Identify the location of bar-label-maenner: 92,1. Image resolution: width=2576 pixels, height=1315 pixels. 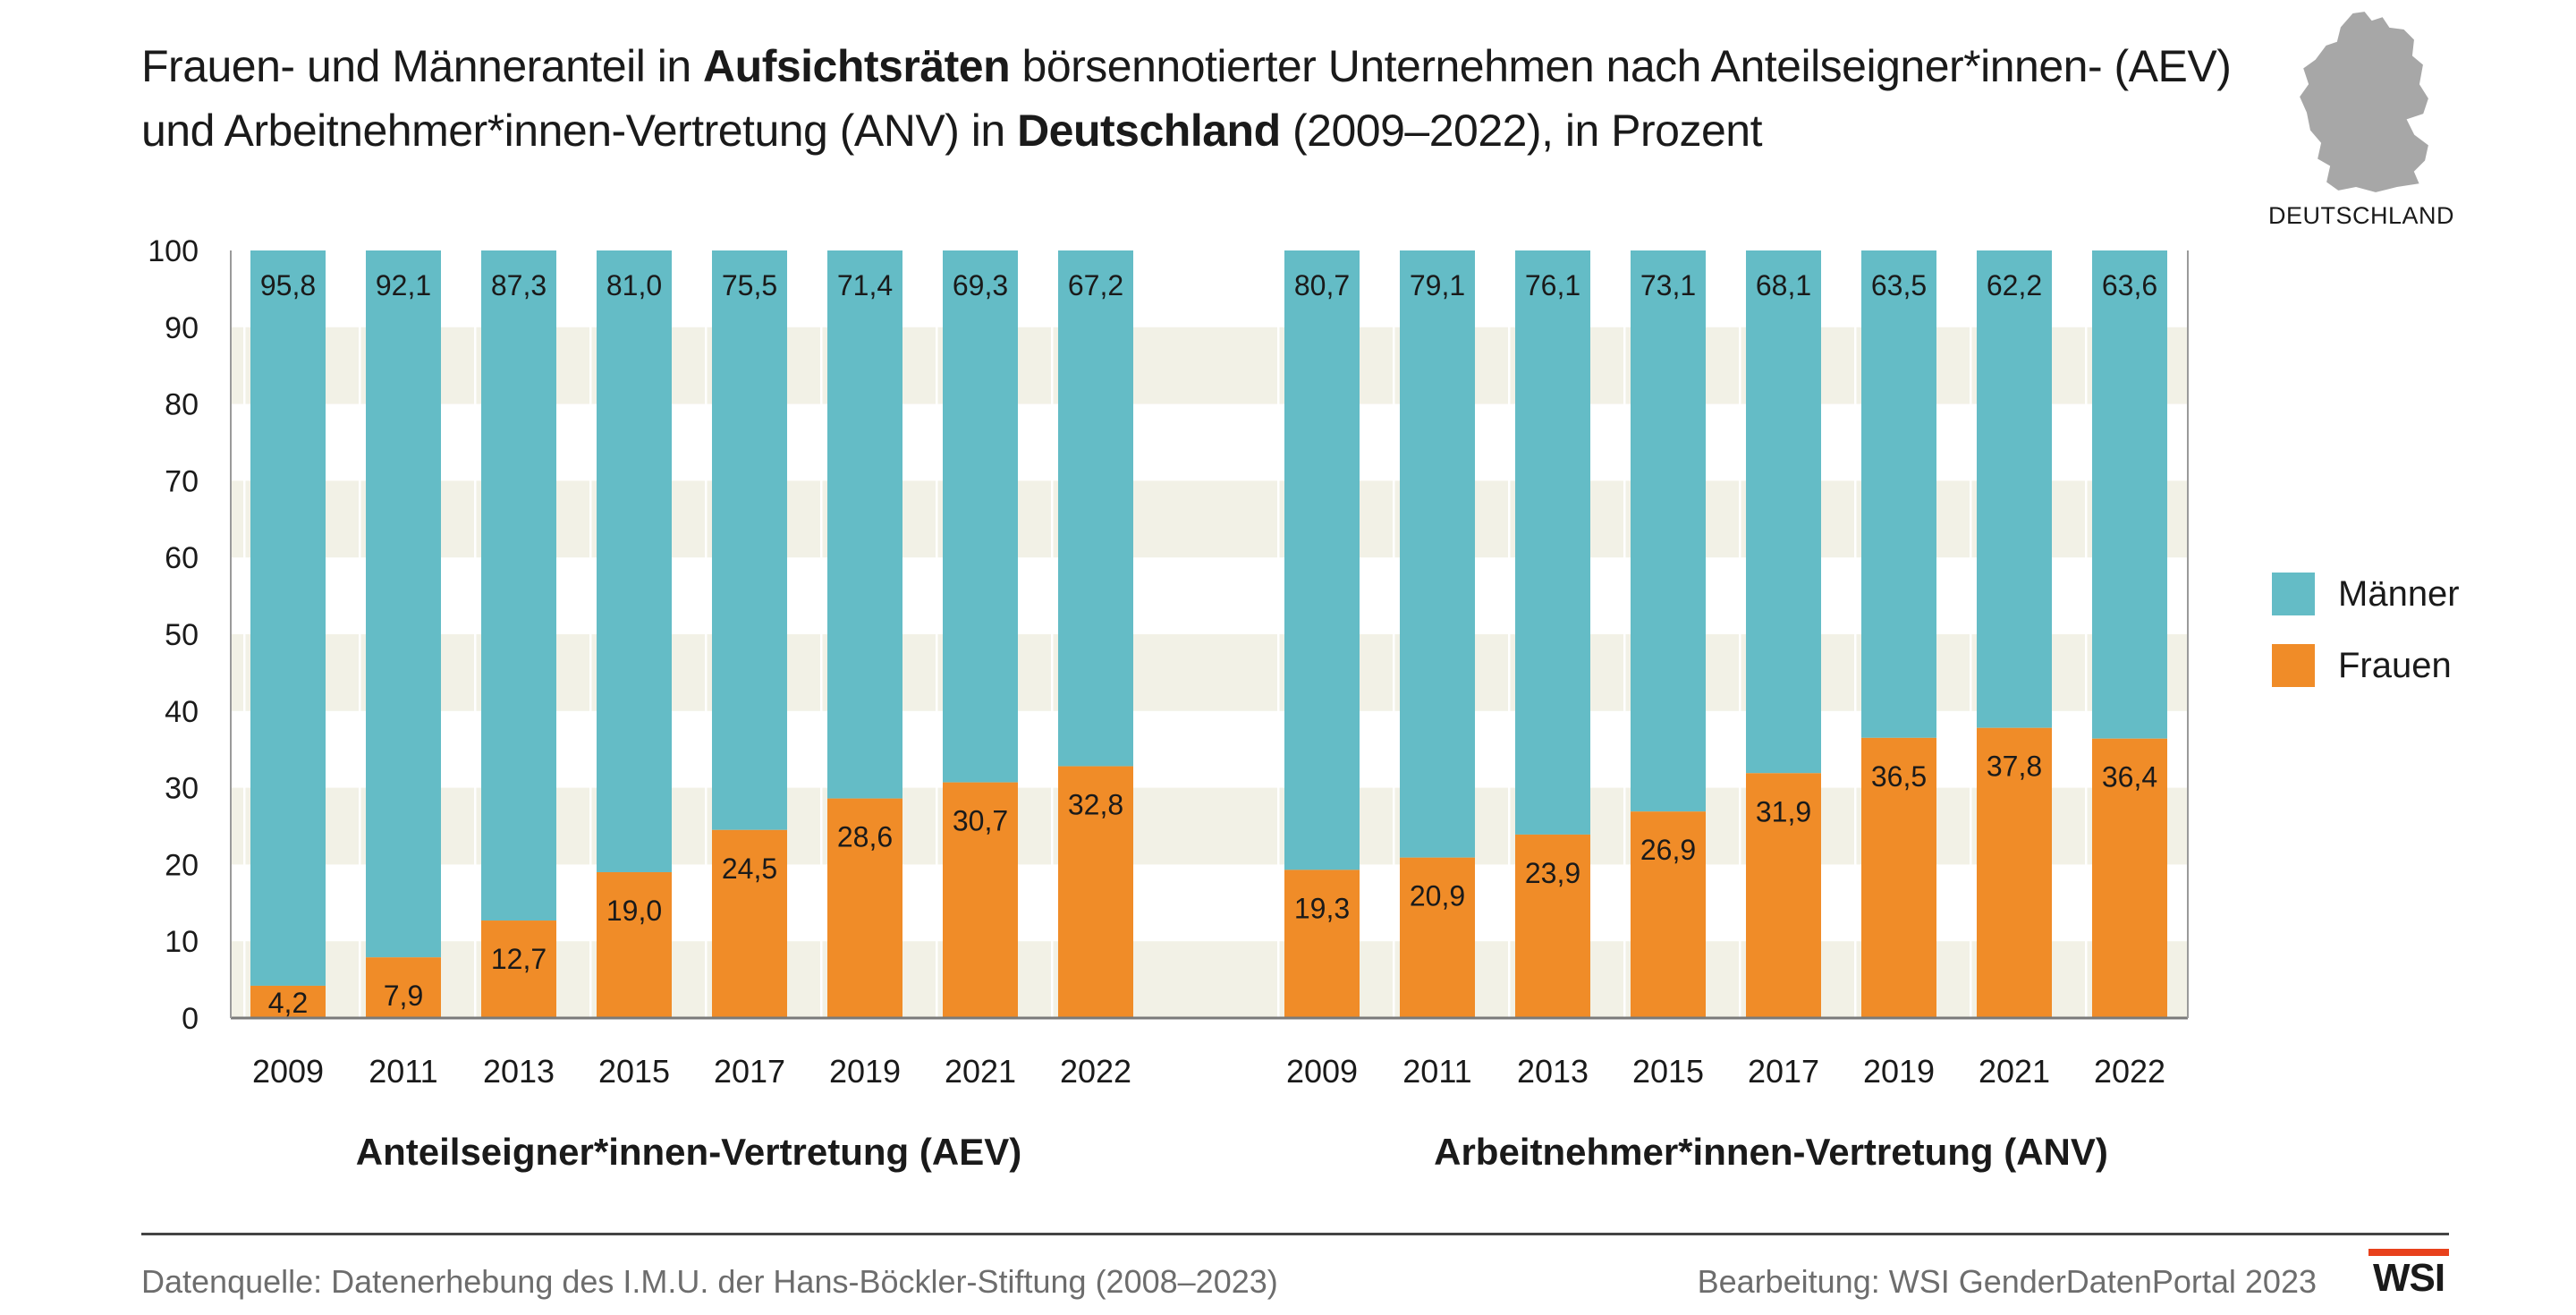
(403, 285).